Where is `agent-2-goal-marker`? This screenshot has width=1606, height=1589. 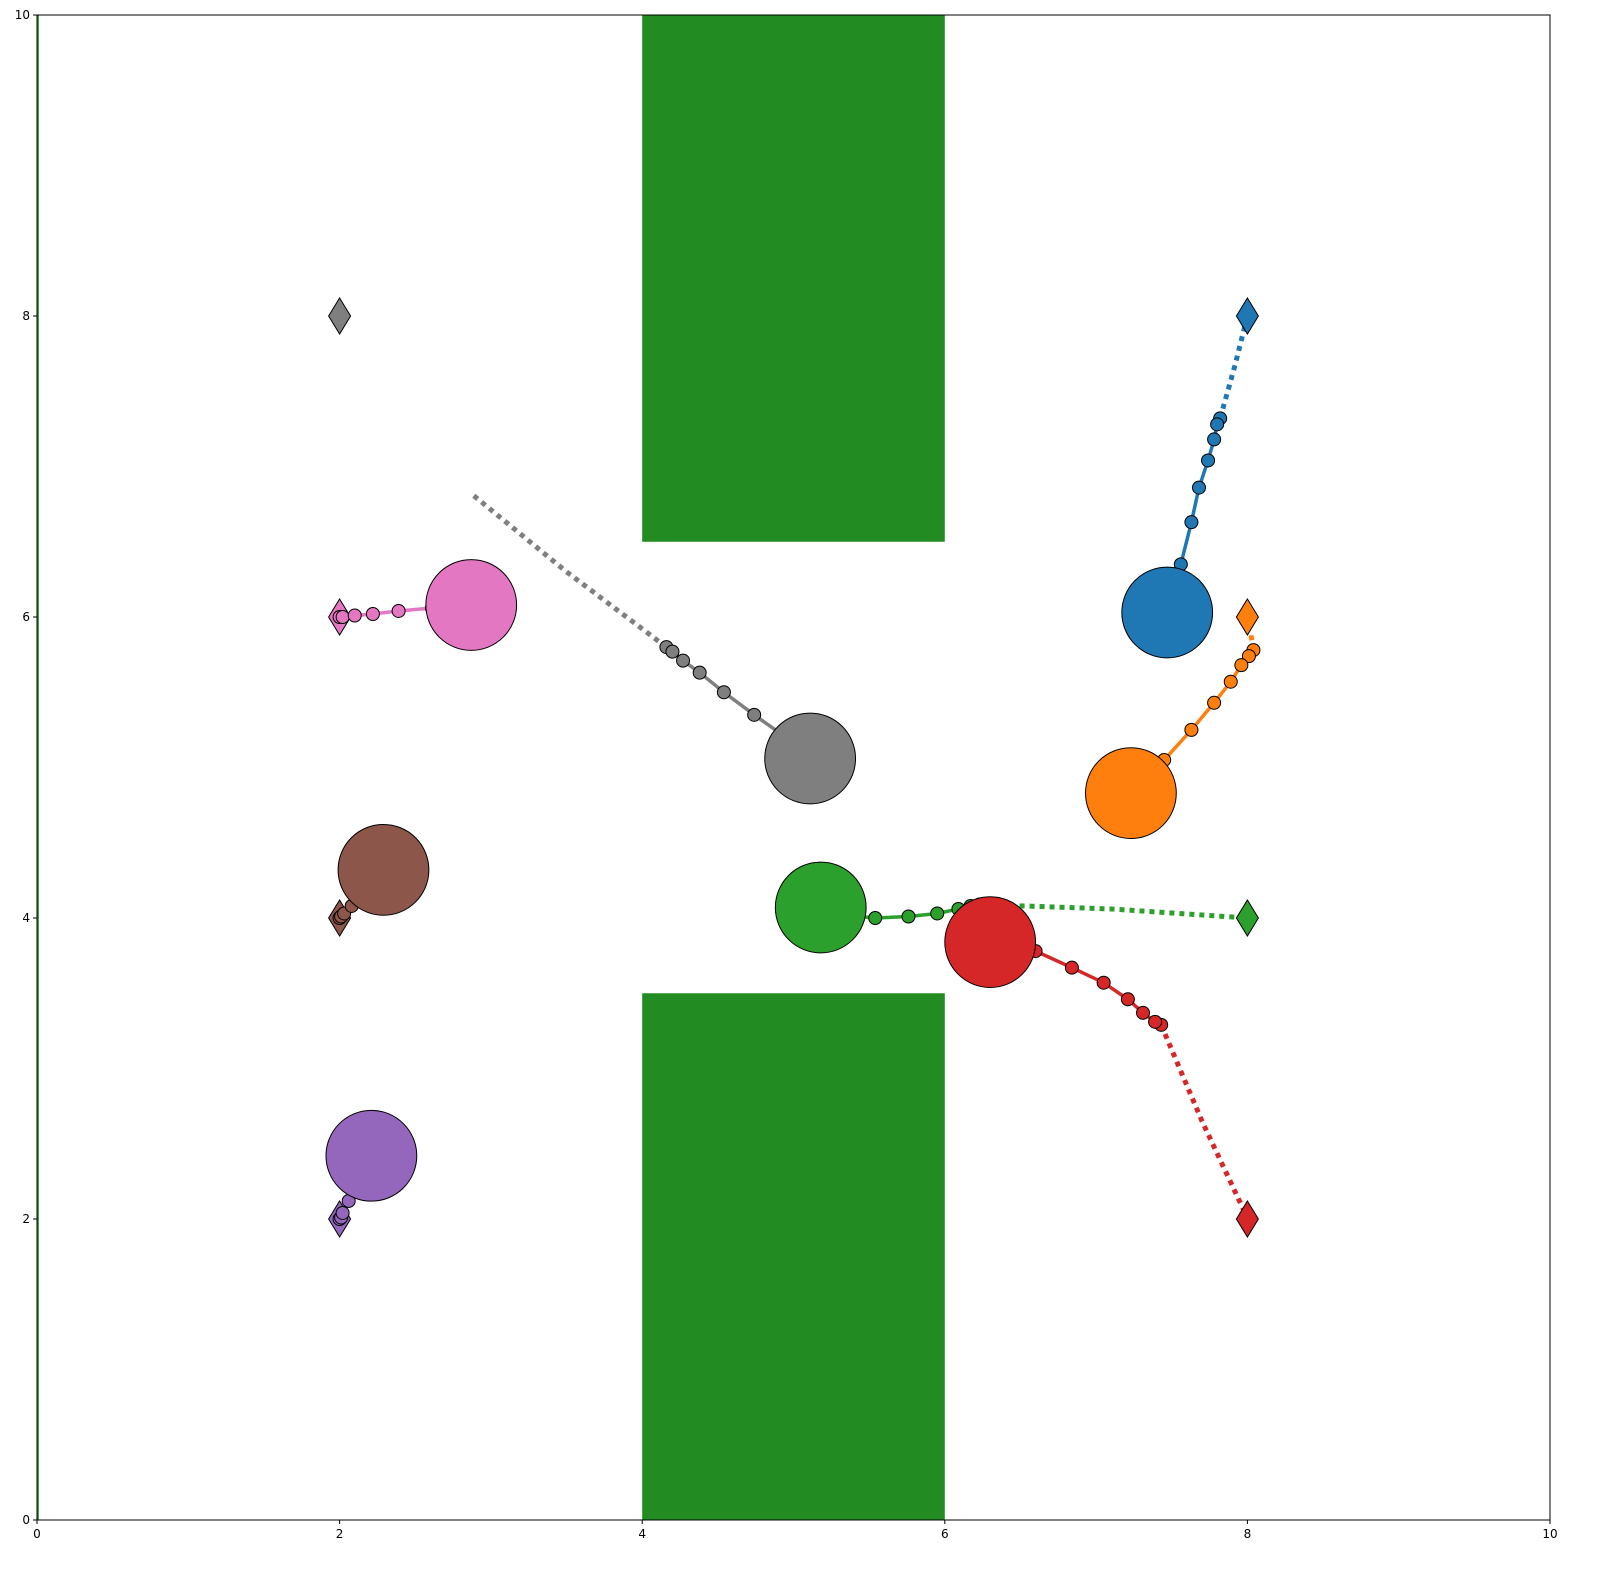
agent-2-goal-marker is located at coordinates (1247, 918).